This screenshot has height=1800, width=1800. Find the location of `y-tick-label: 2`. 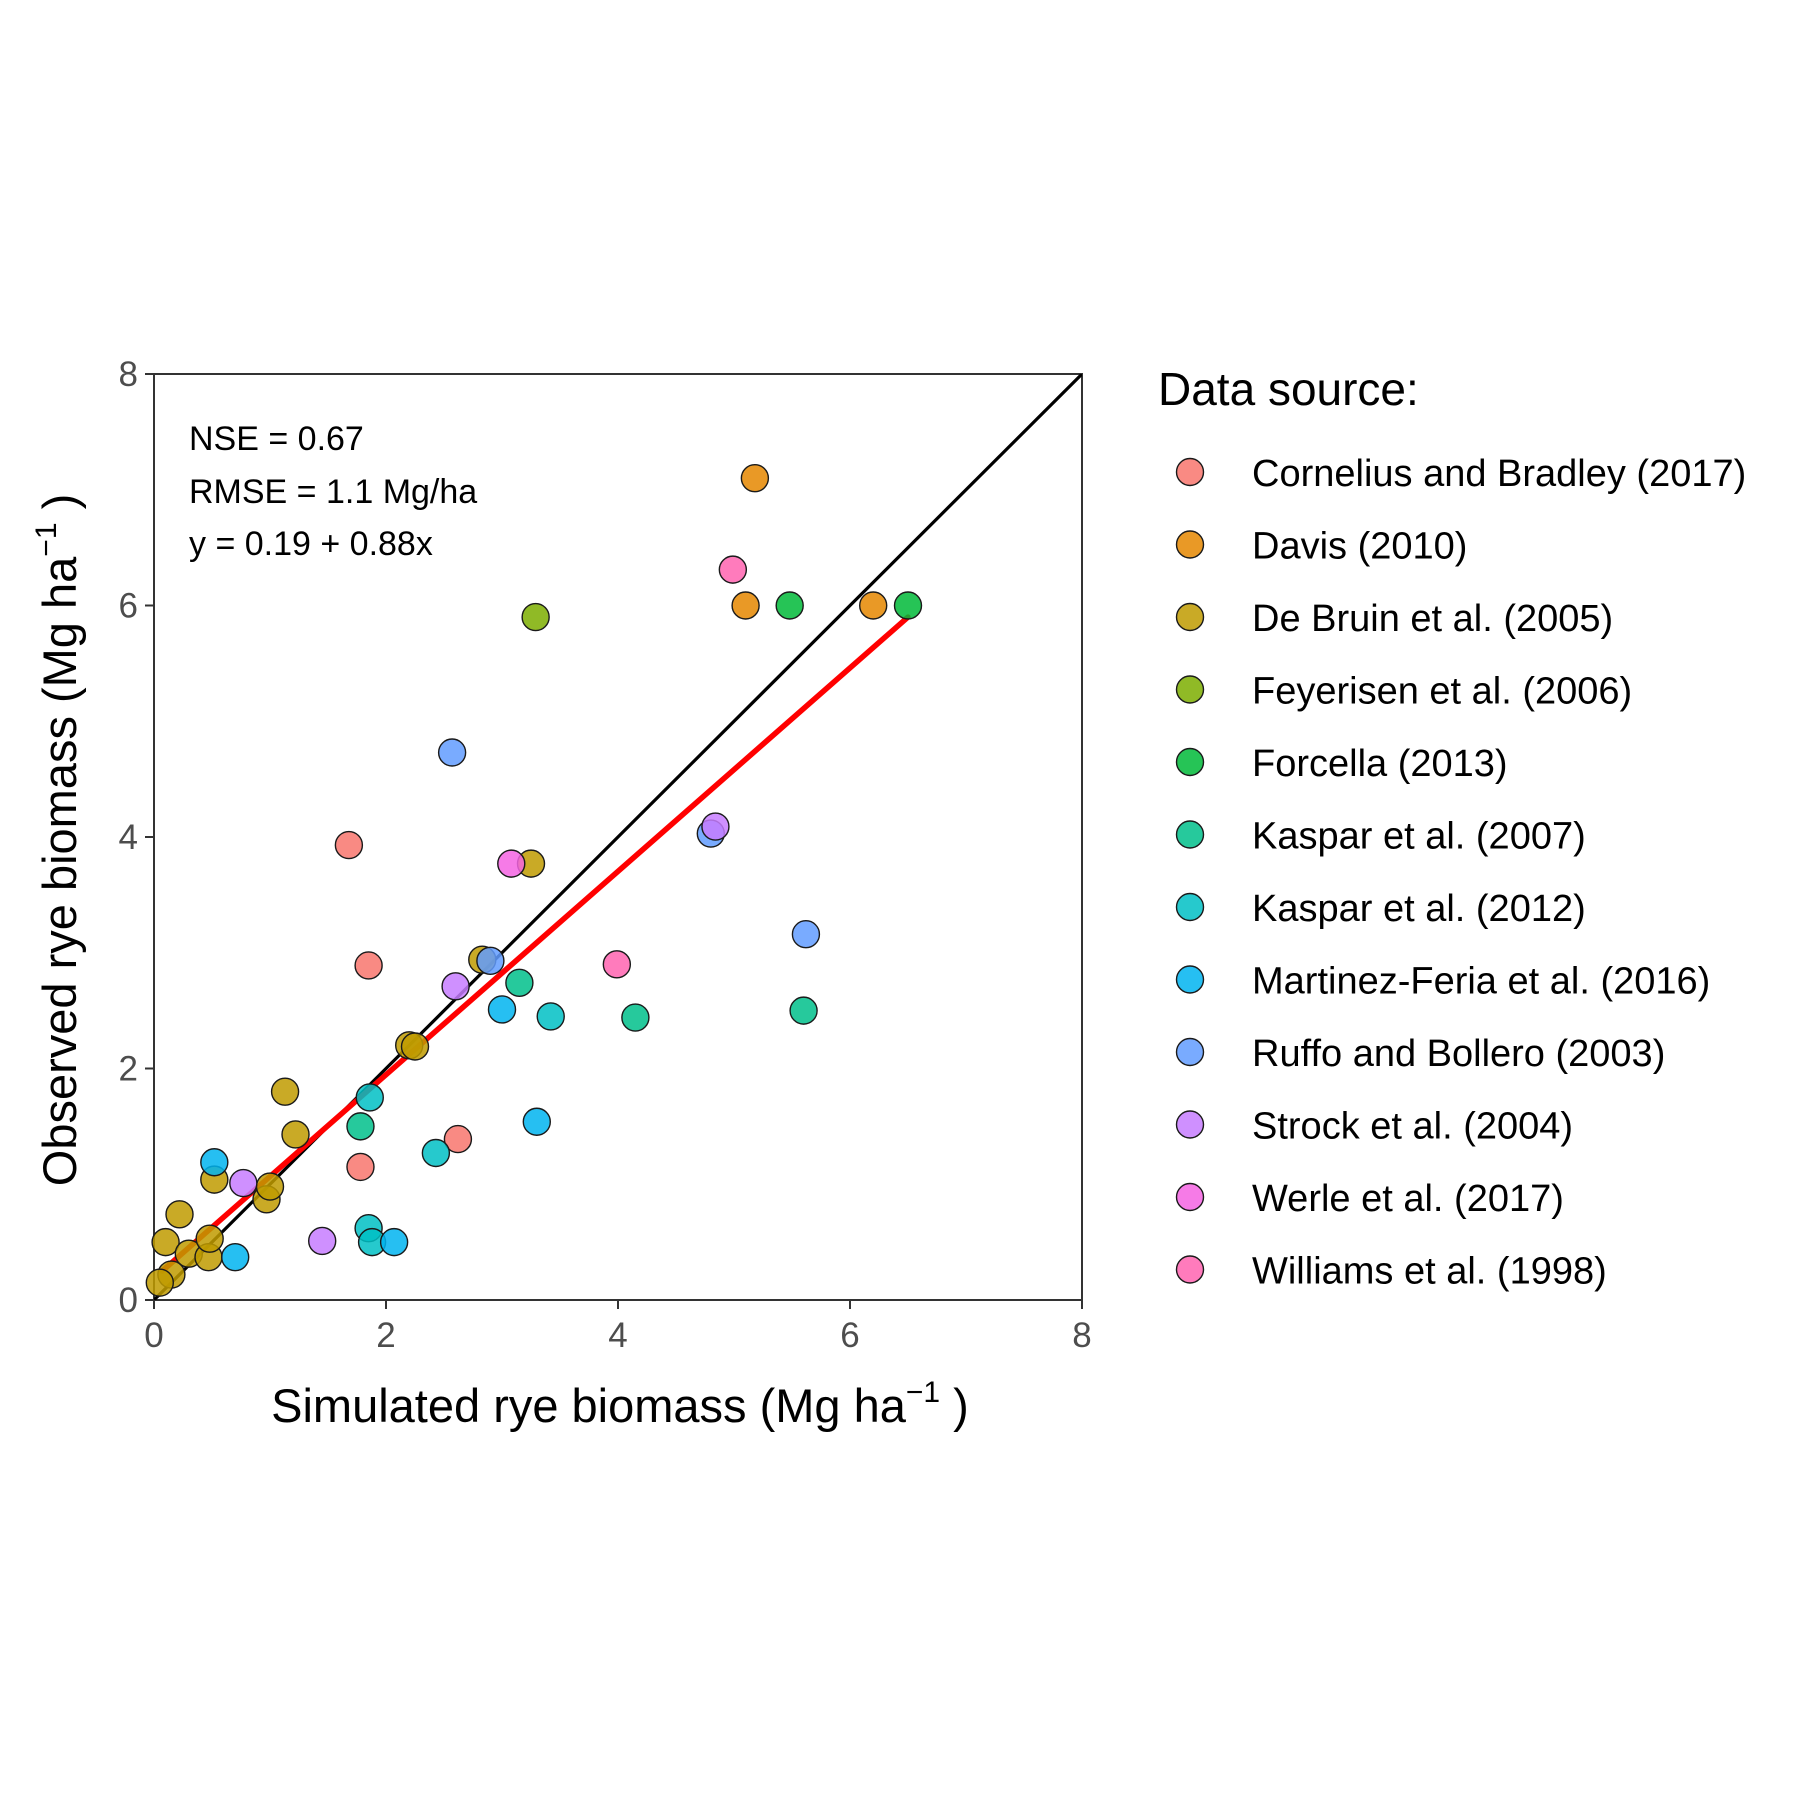

y-tick-label: 2 is located at coordinates (128, 1069).